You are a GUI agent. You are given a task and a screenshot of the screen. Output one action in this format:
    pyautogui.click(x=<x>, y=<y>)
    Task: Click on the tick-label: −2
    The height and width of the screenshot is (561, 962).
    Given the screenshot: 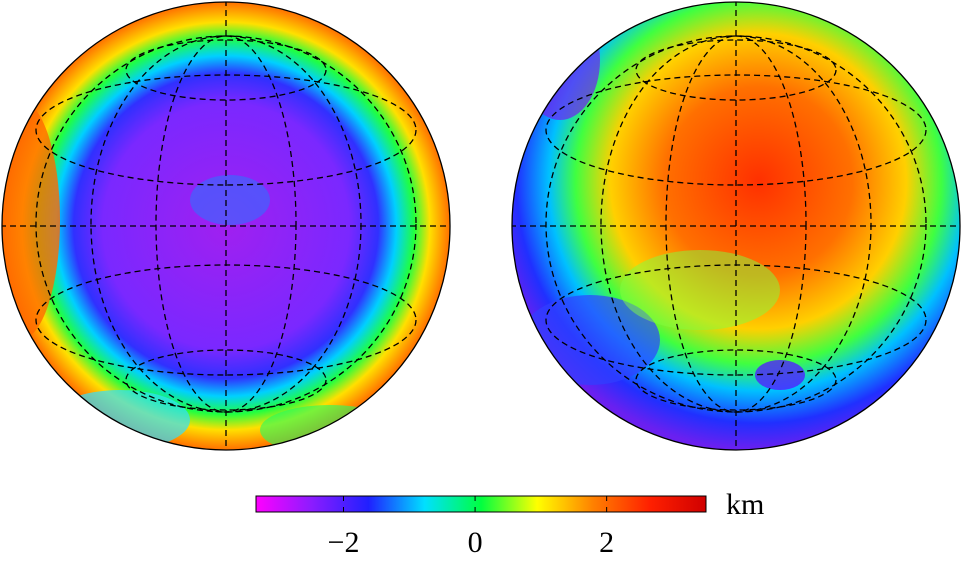 What is the action you would take?
    pyautogui.click(x=344, y=542)
    